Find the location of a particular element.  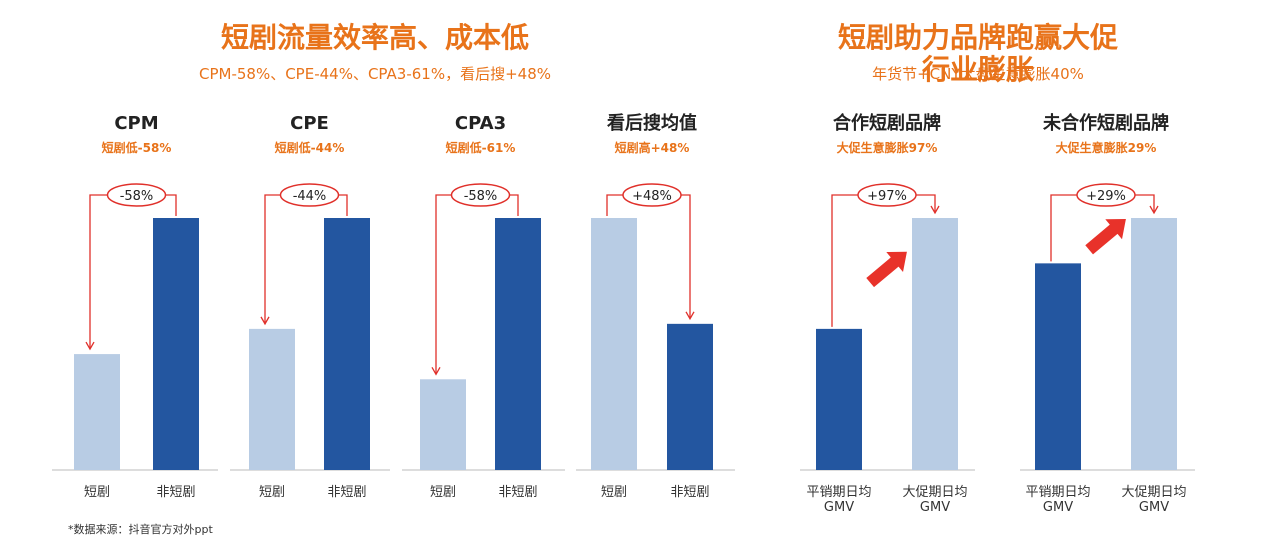

section-title: 短剧助力品牌跑赢大促行业膨胀 is located at coordinates (977, 54).